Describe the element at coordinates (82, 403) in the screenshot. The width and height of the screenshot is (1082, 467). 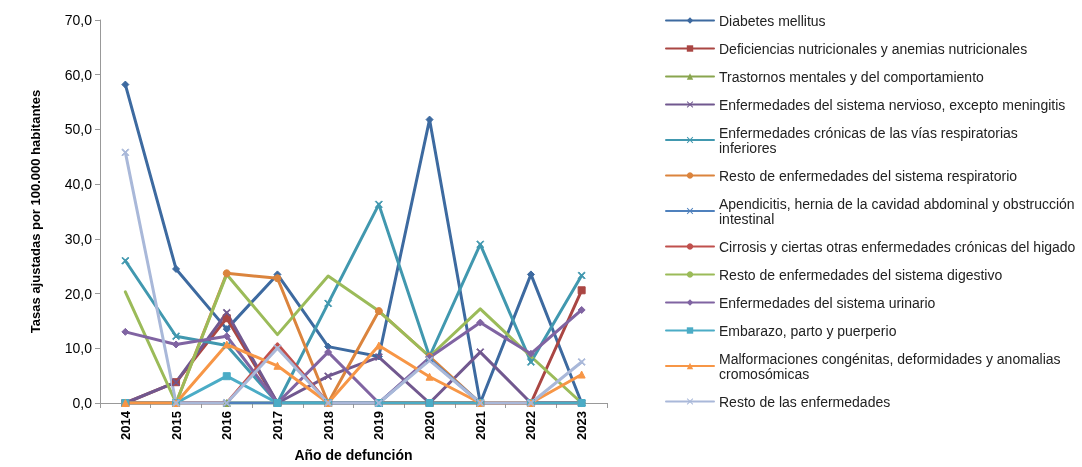
I see `y-tick-label: 0,0` at that location.